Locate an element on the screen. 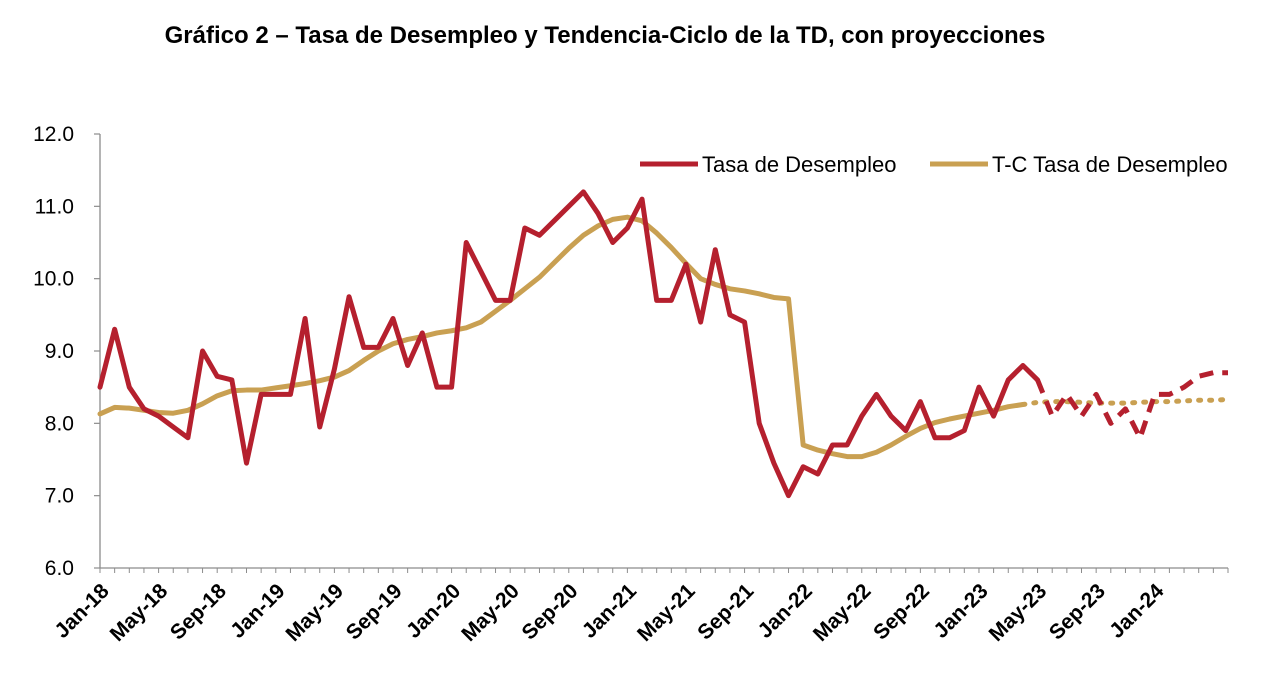 The height and width of the screenshot is (687, 1264). x-tick-label: May-19 is located at coordinates (315, 612).